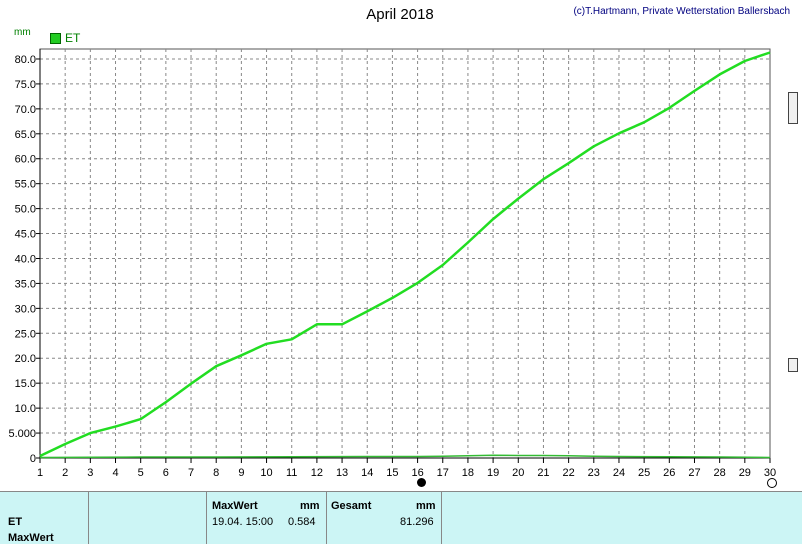  What do you see at coordinates (266, 473) in the screenshot?
I see `x-tick-label: 10` at bounding box center [266, 473].